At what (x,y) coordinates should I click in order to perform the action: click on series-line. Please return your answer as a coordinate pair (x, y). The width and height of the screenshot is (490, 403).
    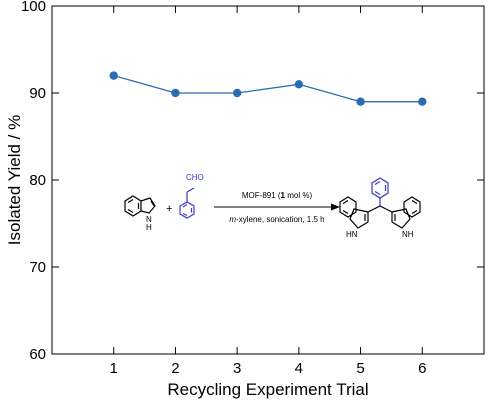
    Looking at the image, I should click on (268, 88).